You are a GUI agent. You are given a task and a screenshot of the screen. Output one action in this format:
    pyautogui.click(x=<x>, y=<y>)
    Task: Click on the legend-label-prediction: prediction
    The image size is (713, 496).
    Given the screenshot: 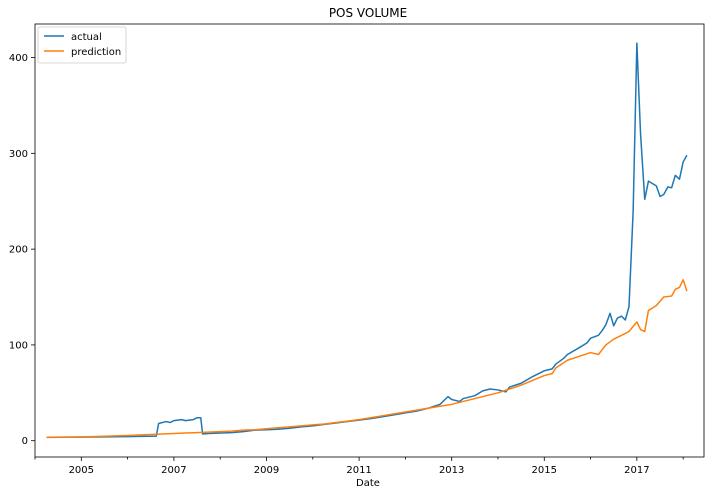 What is the action you would take?
    pyautogui.click(x=96, y=52)
    